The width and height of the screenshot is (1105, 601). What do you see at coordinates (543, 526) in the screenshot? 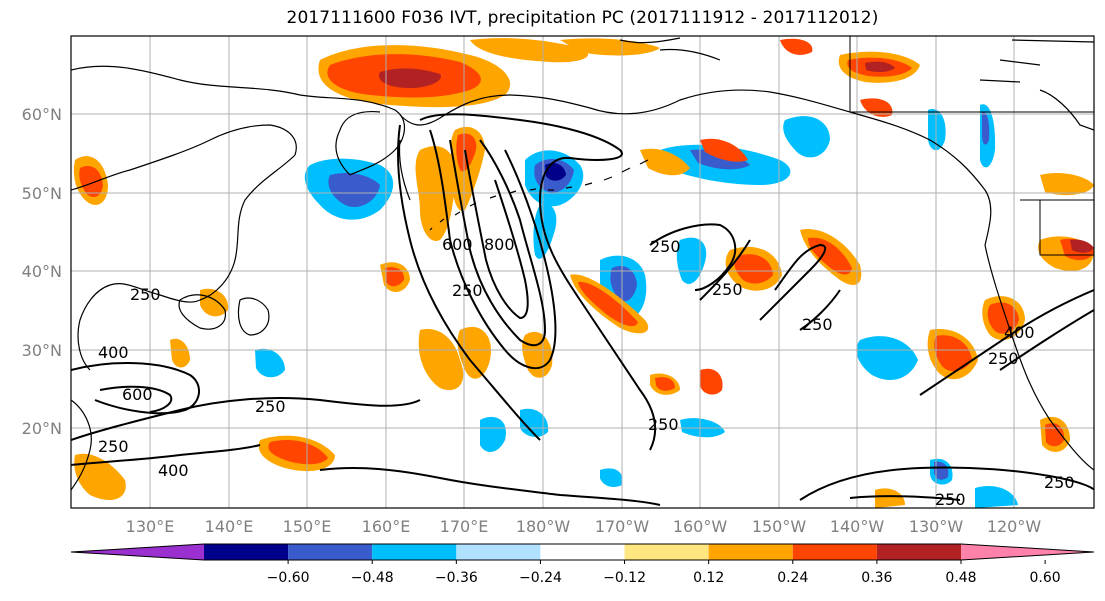
I see `lon-label: 180°W` at bounding box center [543, 526].